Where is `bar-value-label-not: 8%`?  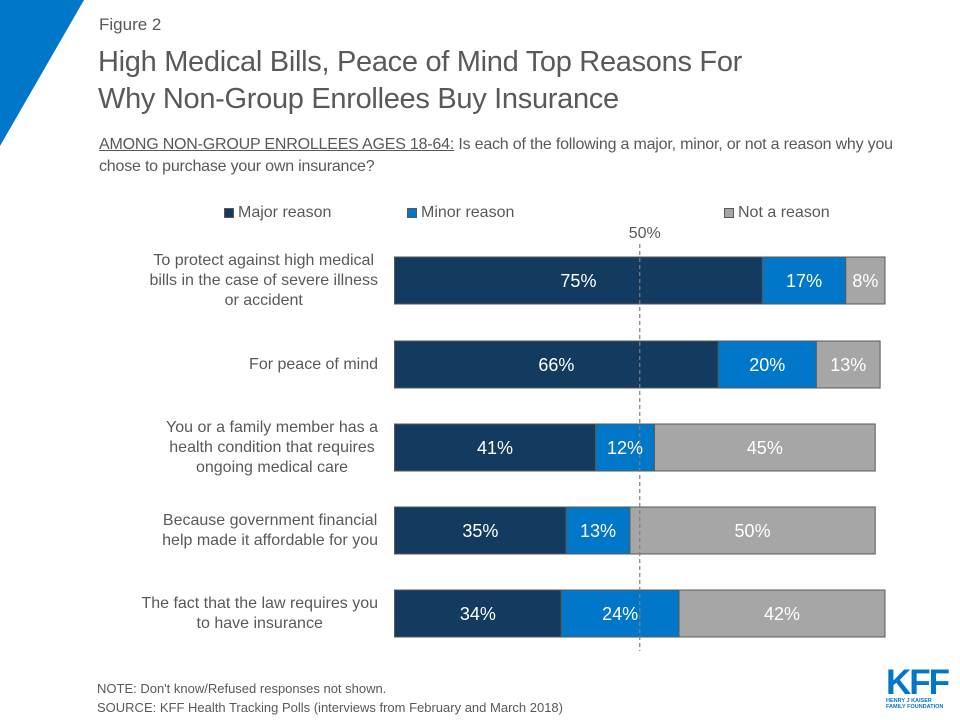 bar-value-label-not: 8% is located at coordinates (865, 281).